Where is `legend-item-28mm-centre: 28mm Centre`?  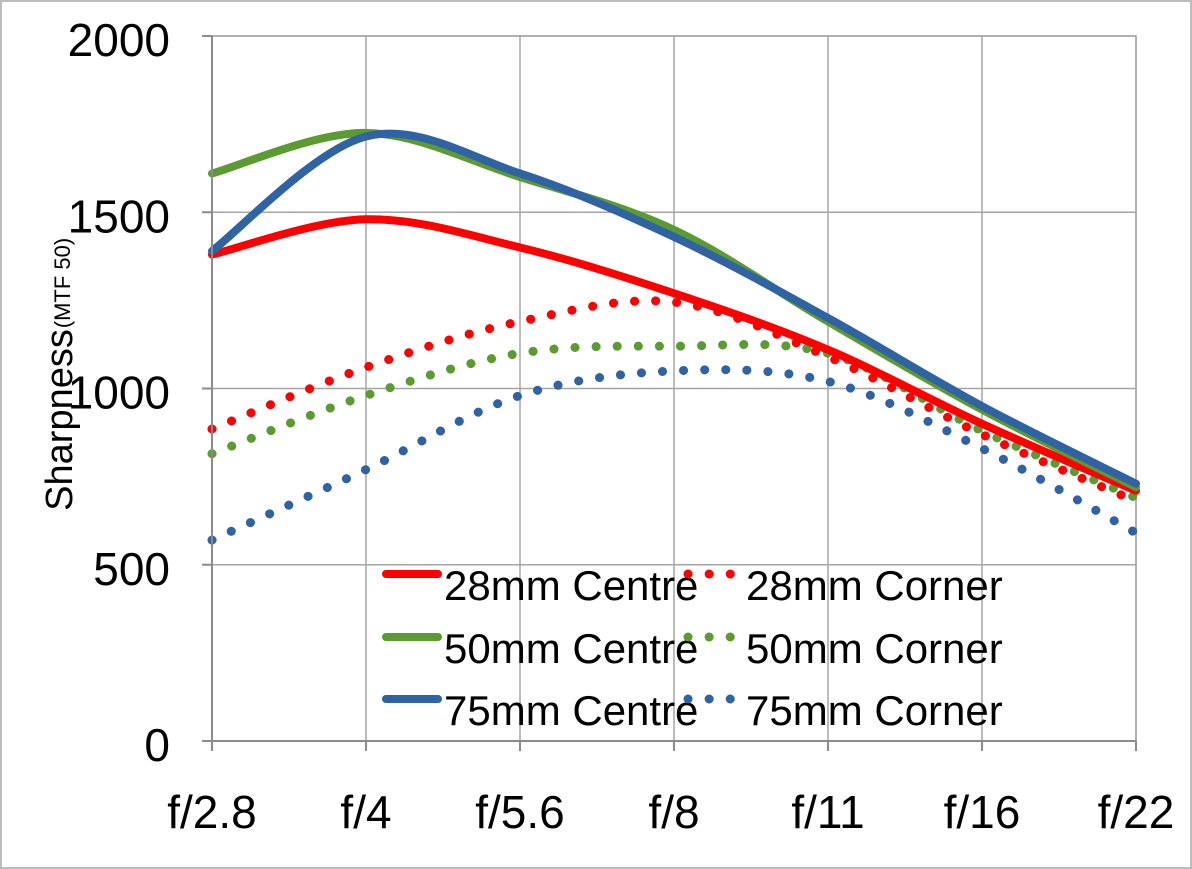
legend-item-28mm-centre: 28mm Centre is located at coordinates (540, 585).